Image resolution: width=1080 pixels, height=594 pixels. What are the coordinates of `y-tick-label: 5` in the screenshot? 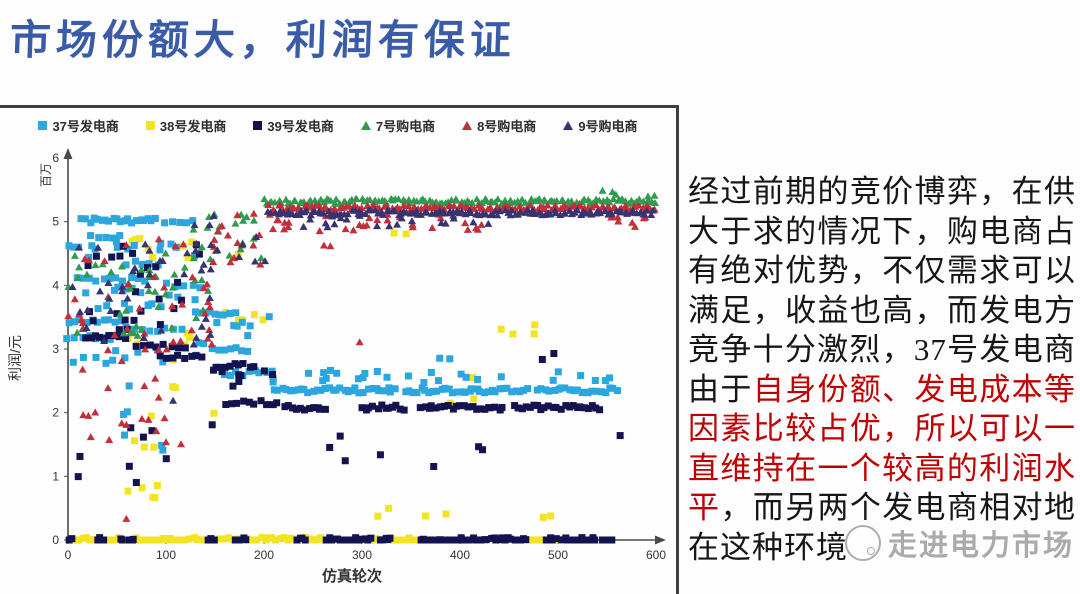 It's located at (55, 222).